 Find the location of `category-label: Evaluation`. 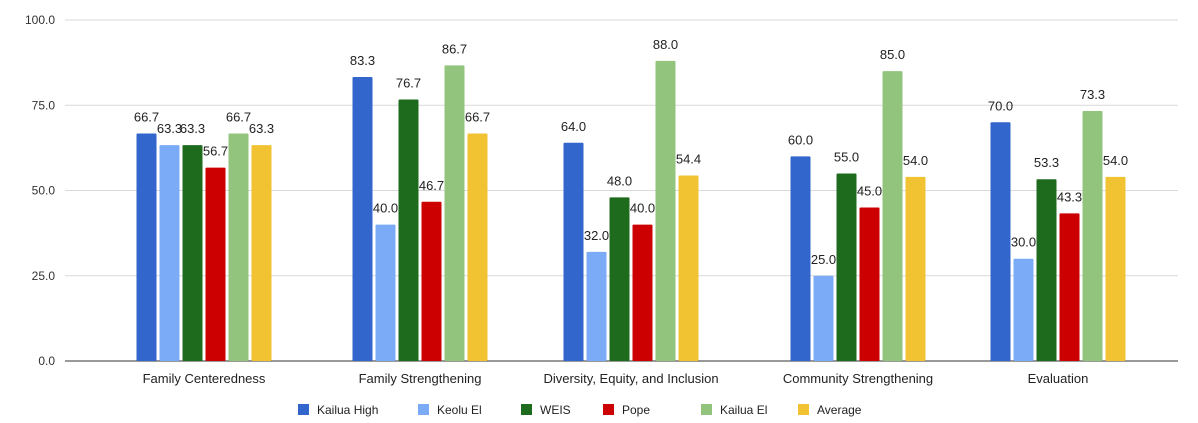

category-label: Evaluation is located at coordinates (1058, 378).